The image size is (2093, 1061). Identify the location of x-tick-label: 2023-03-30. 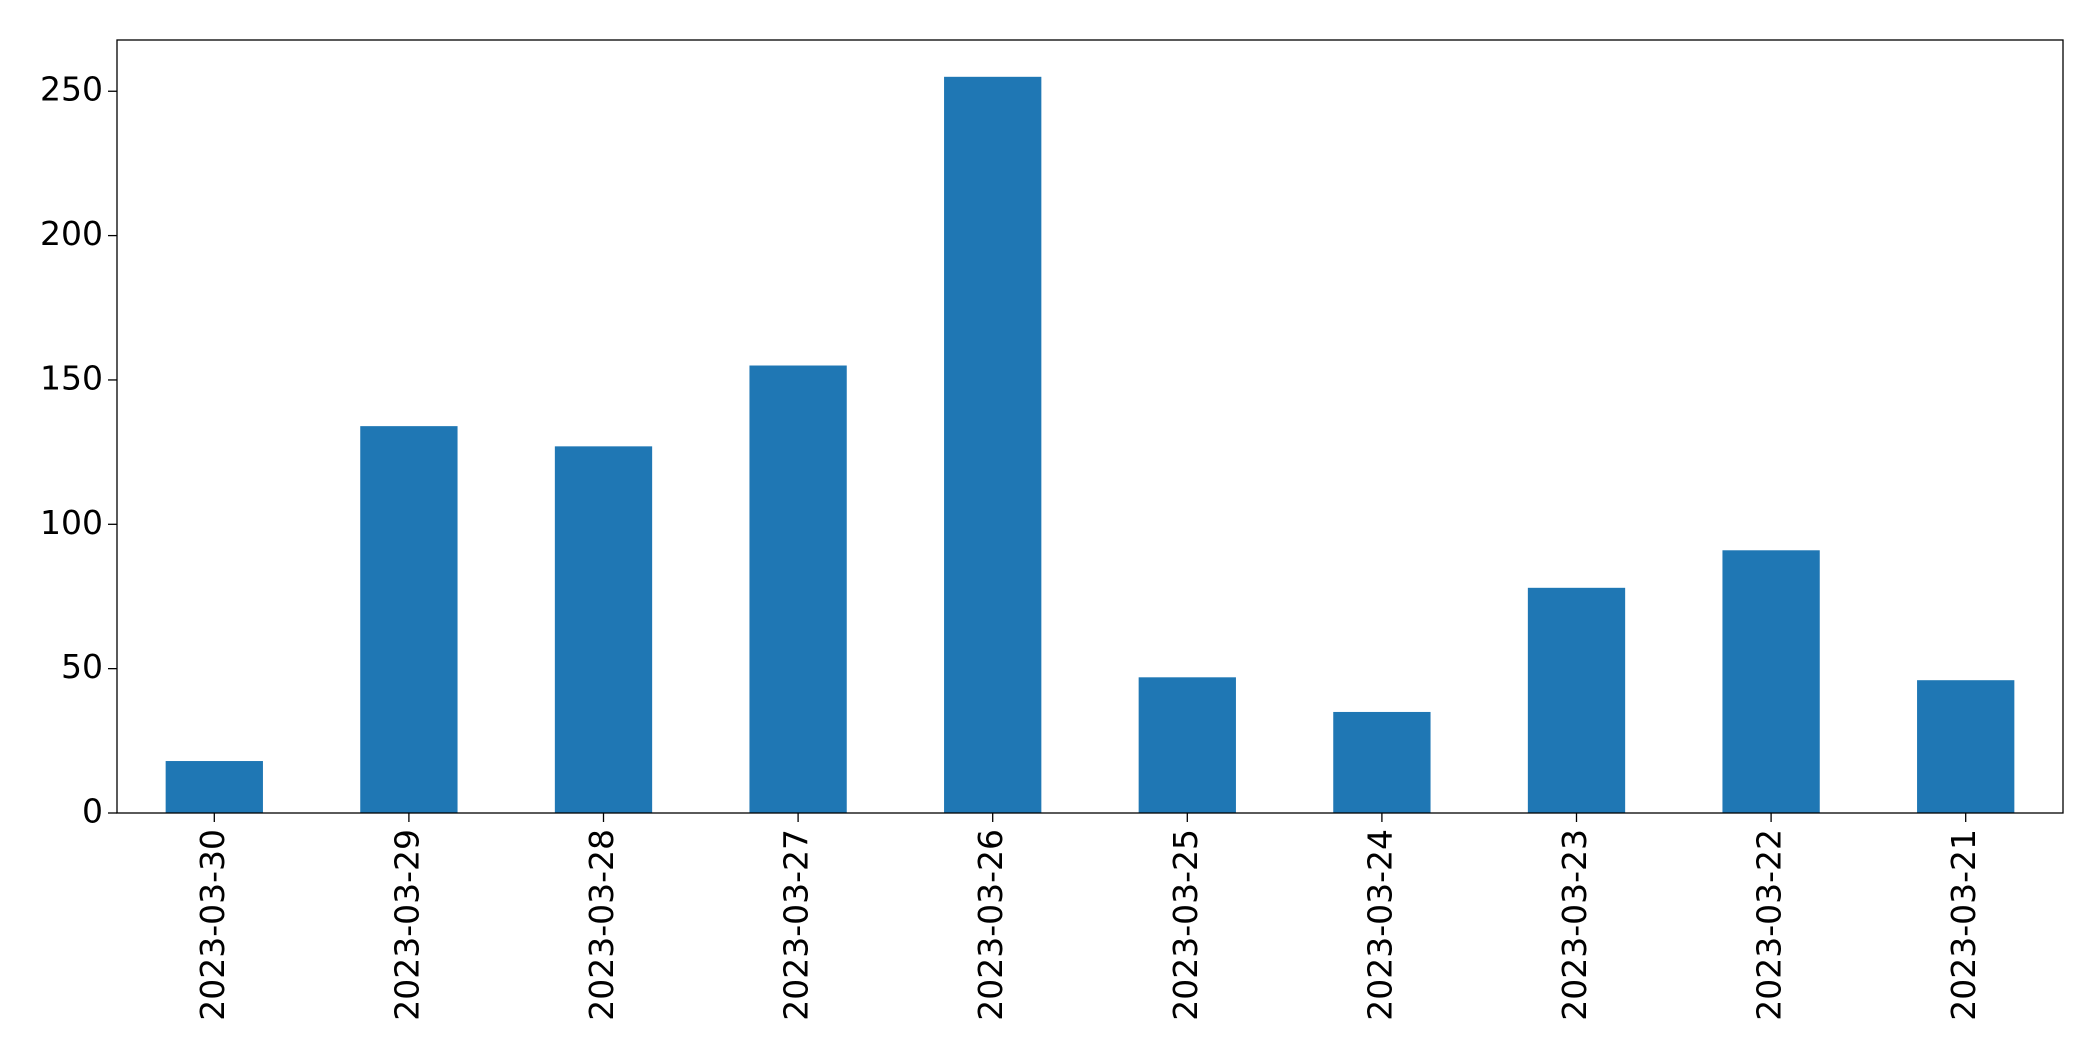
(212, 925).